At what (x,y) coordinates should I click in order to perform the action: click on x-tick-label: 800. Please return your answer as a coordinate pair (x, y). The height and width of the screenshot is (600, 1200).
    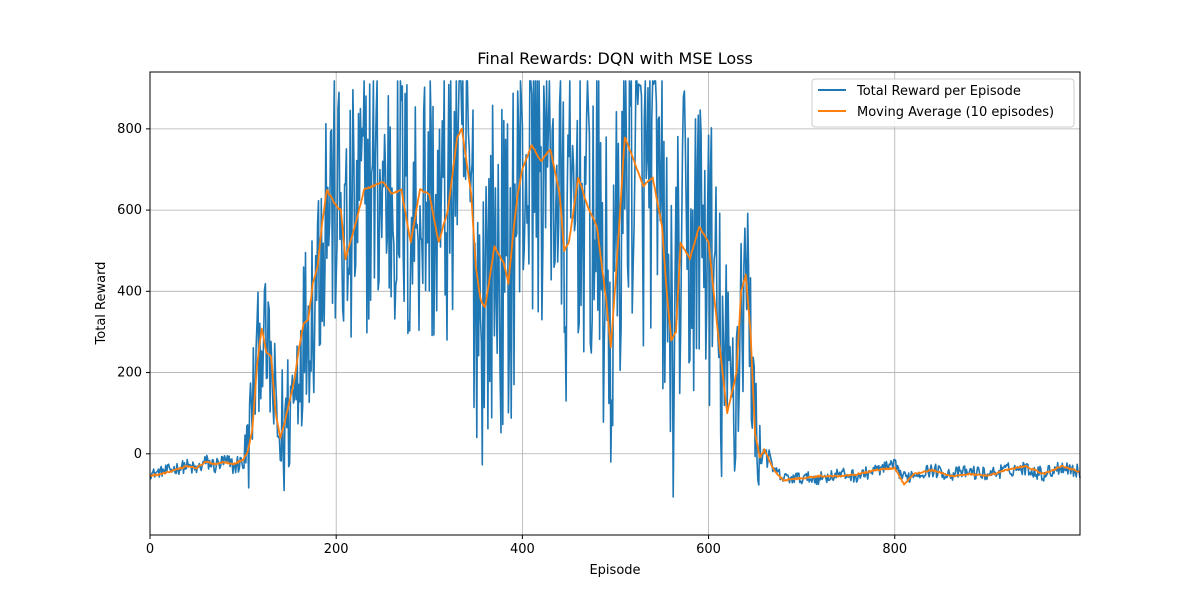
    Looking at the image, I should click on (894, 549).